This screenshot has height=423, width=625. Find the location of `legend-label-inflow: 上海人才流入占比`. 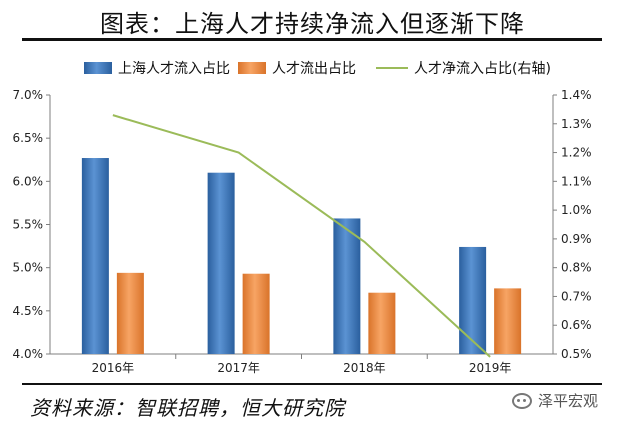

legend-label-inflow: 上海人才流入占比 is located at coordinates (174, 69).